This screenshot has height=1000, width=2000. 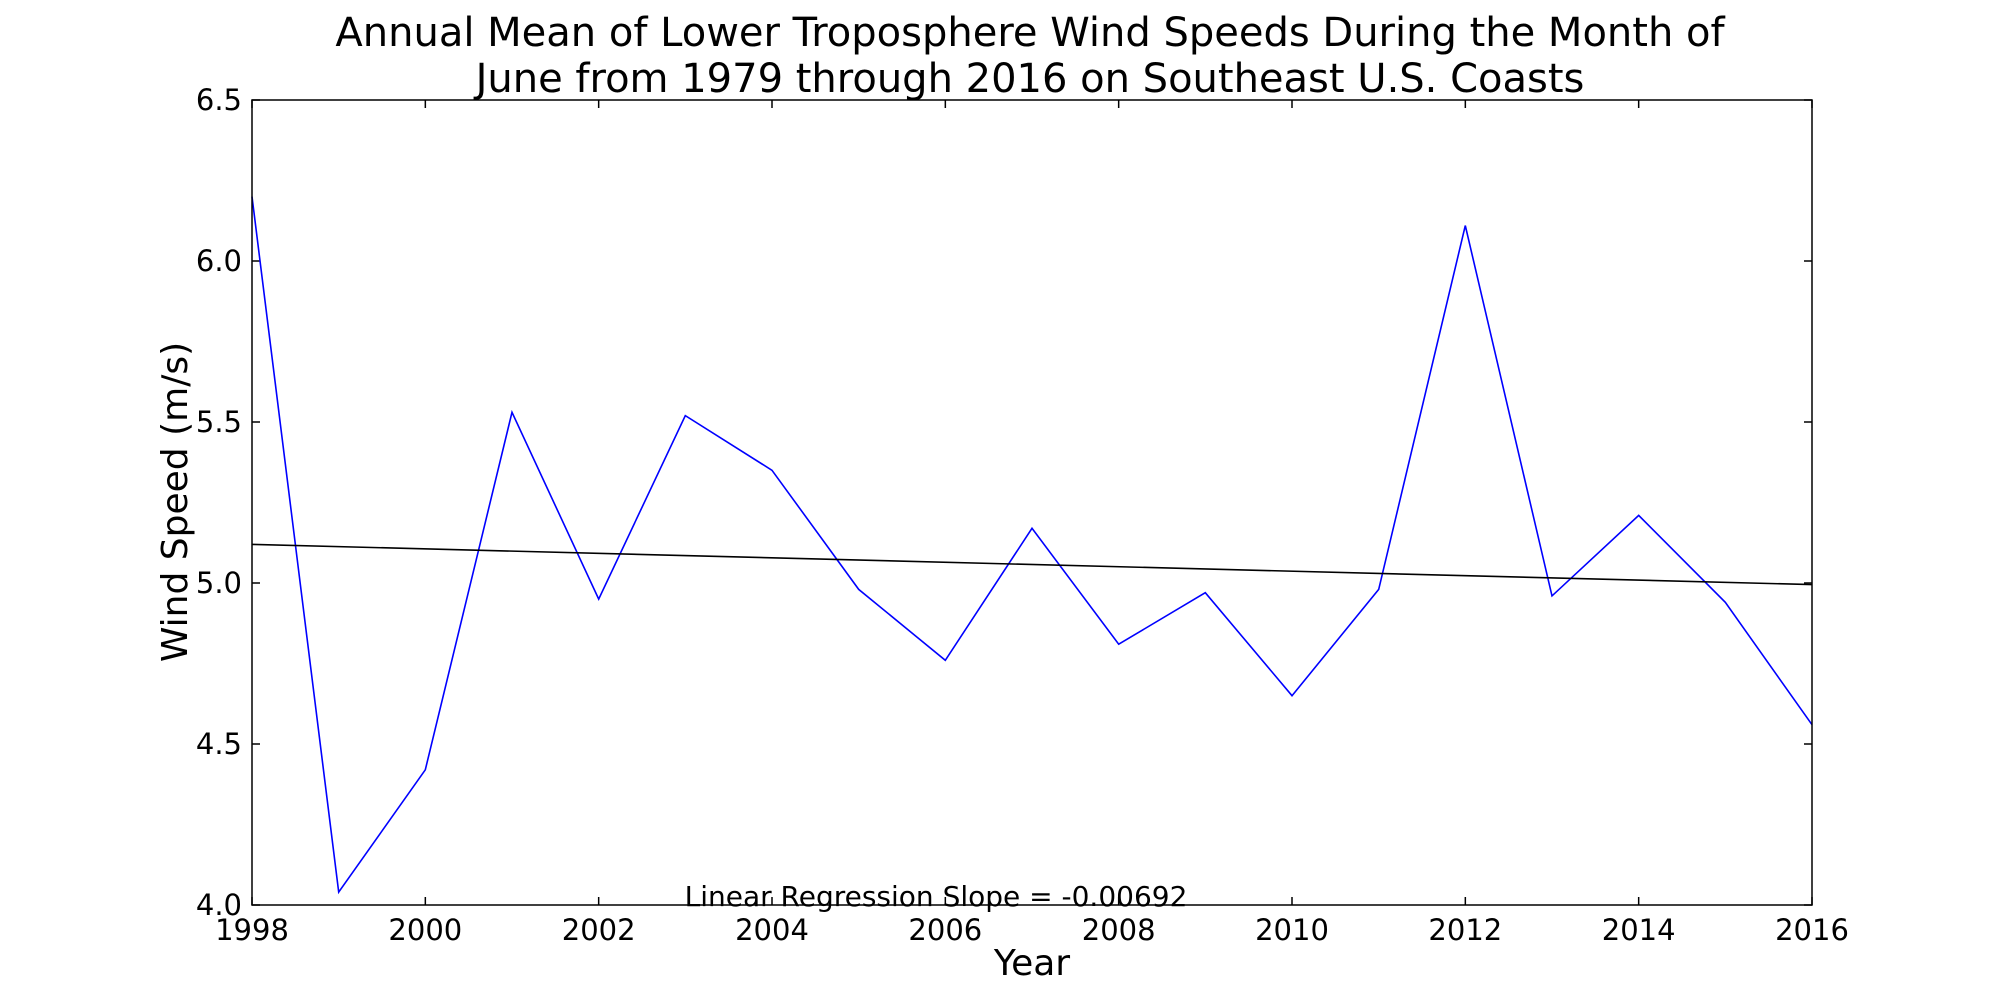 What do you see at coordinates (219, 261) in the screenshot?
I see `y-tick-label: 6.0` at bounding box center [219, 261].